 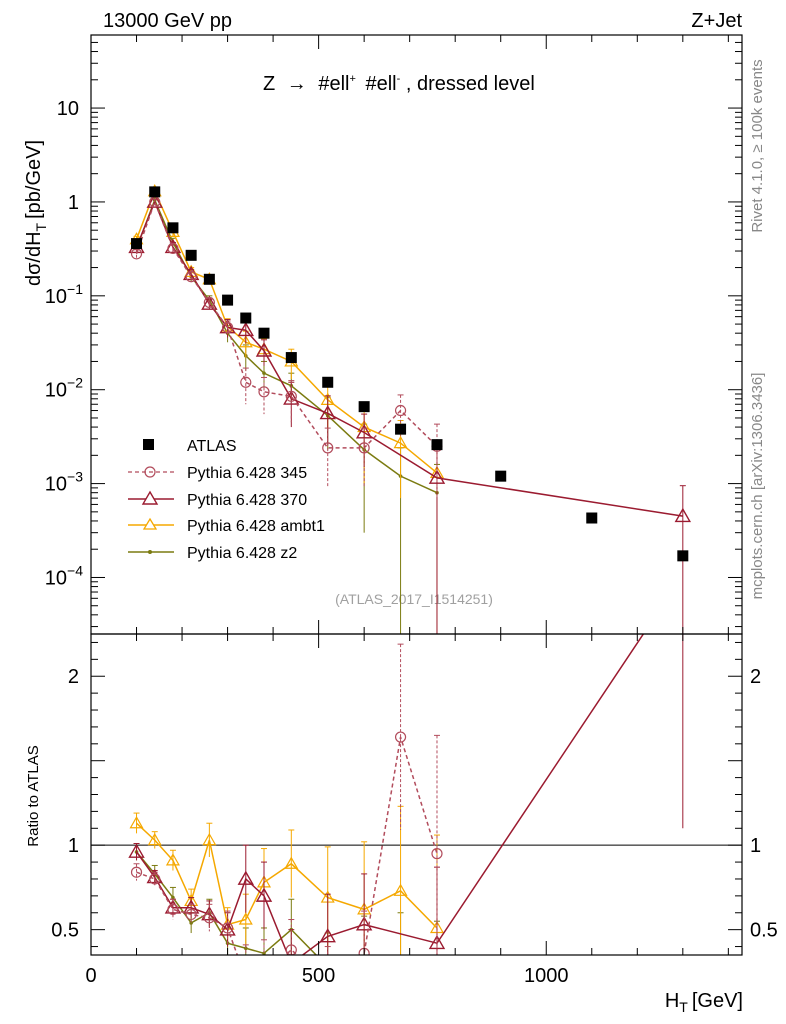 I want to click on ratio-tick-label: 1, so click(x=73, y=846).